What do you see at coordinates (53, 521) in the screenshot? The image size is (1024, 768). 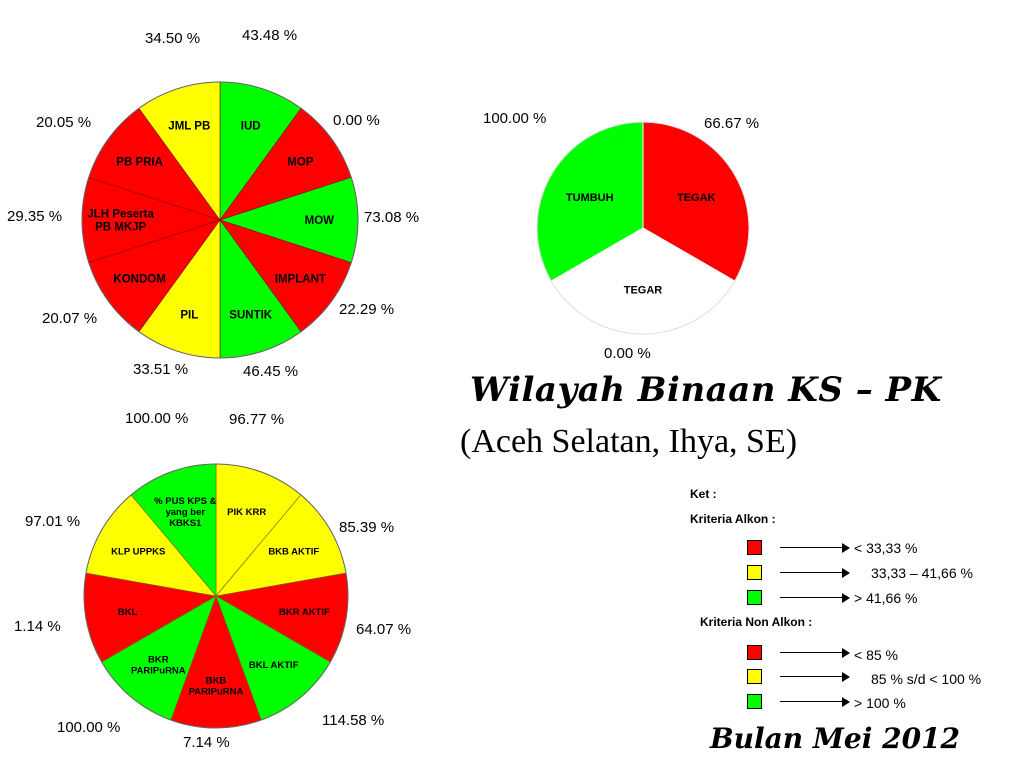 I see `pie3-value-label: 97.01 %` at bounding box center [53, 521].